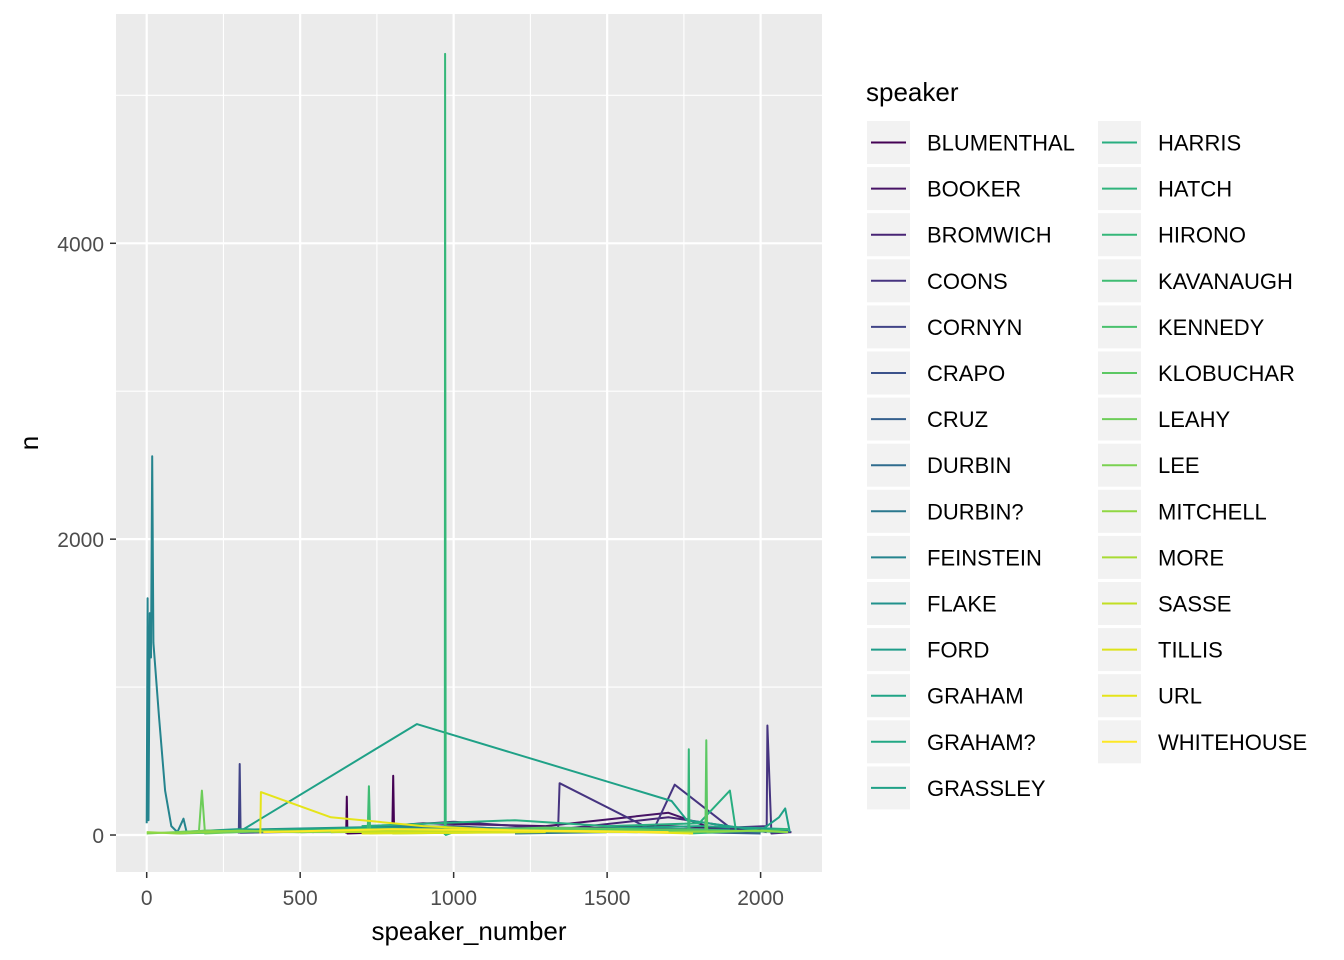 Image resolution: width=1344 pixels, height=960 pixels. Describe the element at coordinates (1211, 327) in the screenshot. I see `legend-label: KENNEDY` at that location.